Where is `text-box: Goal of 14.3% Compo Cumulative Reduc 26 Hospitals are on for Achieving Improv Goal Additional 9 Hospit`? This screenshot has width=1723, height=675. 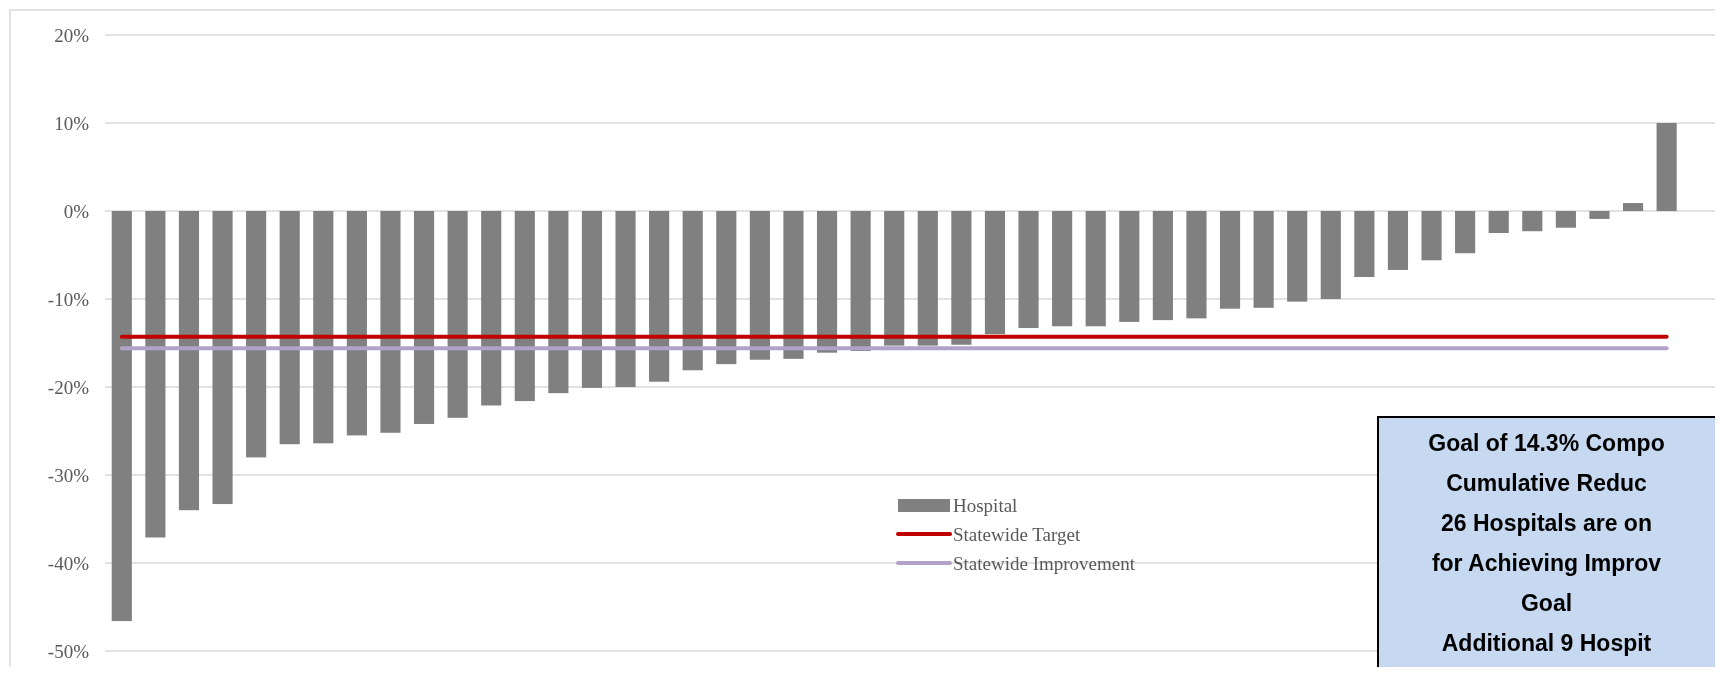
text-box: Goal of 14.3% Compo Cumulative Reduc 26 Hospitals are on for Achieving Improv Goal Additional 9 Hospit is located at coordinates (1546, 541).